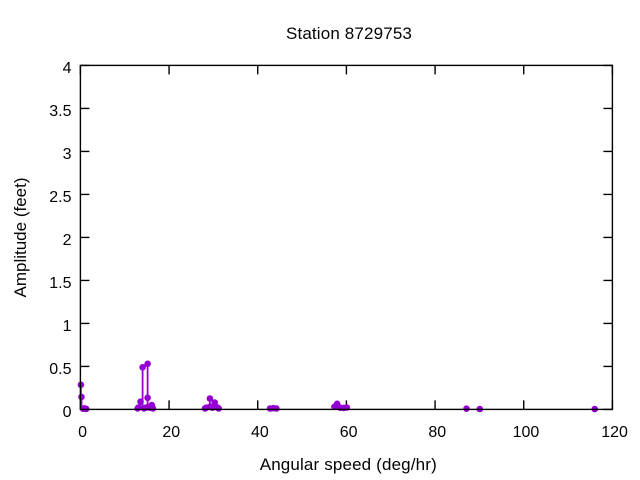 This screenshot has height=480, width=640. Describe the element at coordinates (67, 240) in the screenshot. I see `svg-text: 2` at that location.